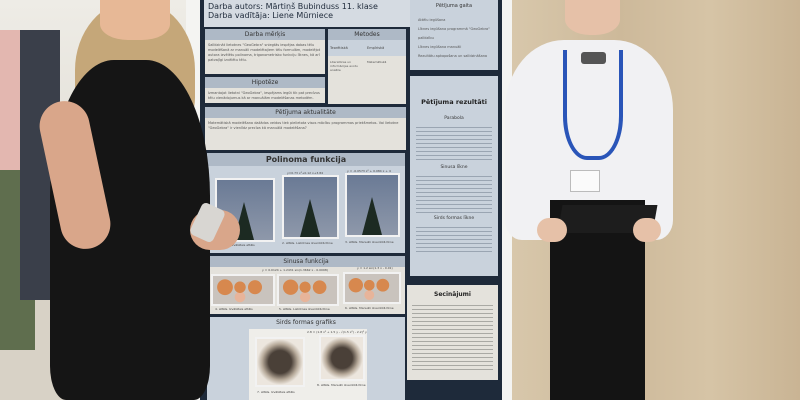  What do you see at coordinates (265, 82) in the screenshot?
I see `hypothesis-title: Hipotēze` at bounding box center [265, 82].